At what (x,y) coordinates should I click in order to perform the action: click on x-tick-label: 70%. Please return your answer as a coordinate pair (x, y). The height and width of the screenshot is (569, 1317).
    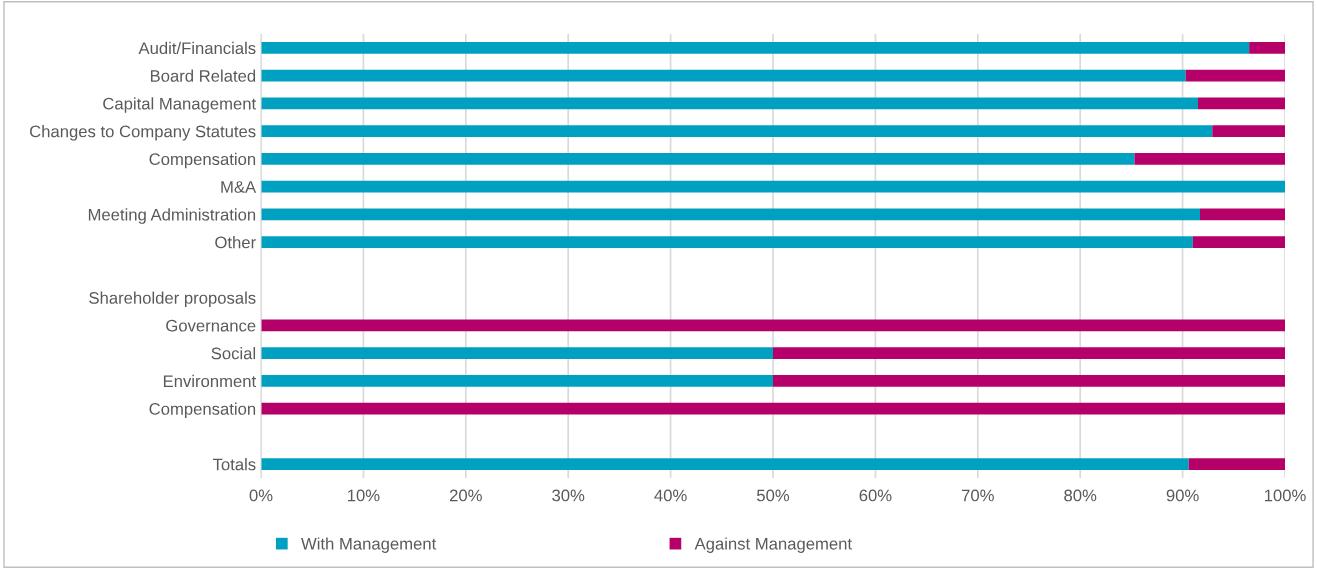
    Looking at the image, I should click on (977, 495).